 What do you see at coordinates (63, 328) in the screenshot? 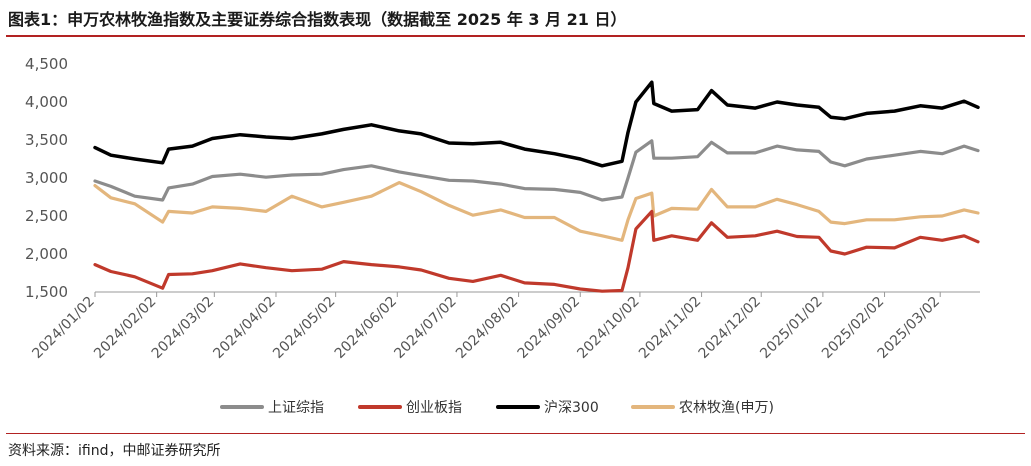
I see `x-tick-label: 2024/01/02` at bounding box center [63, 328].